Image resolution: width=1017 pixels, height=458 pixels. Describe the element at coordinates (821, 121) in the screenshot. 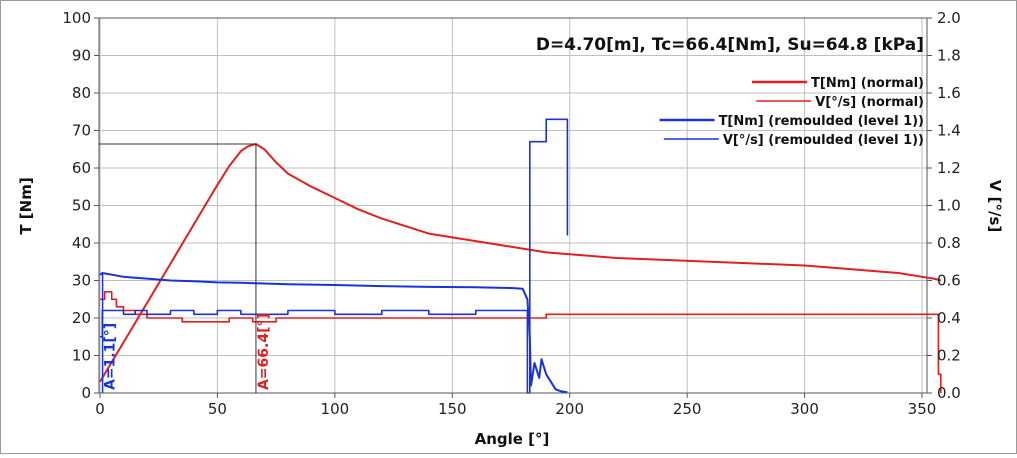

I see `legend-label: T[Nm] (remoulded (level 1))` at that location.